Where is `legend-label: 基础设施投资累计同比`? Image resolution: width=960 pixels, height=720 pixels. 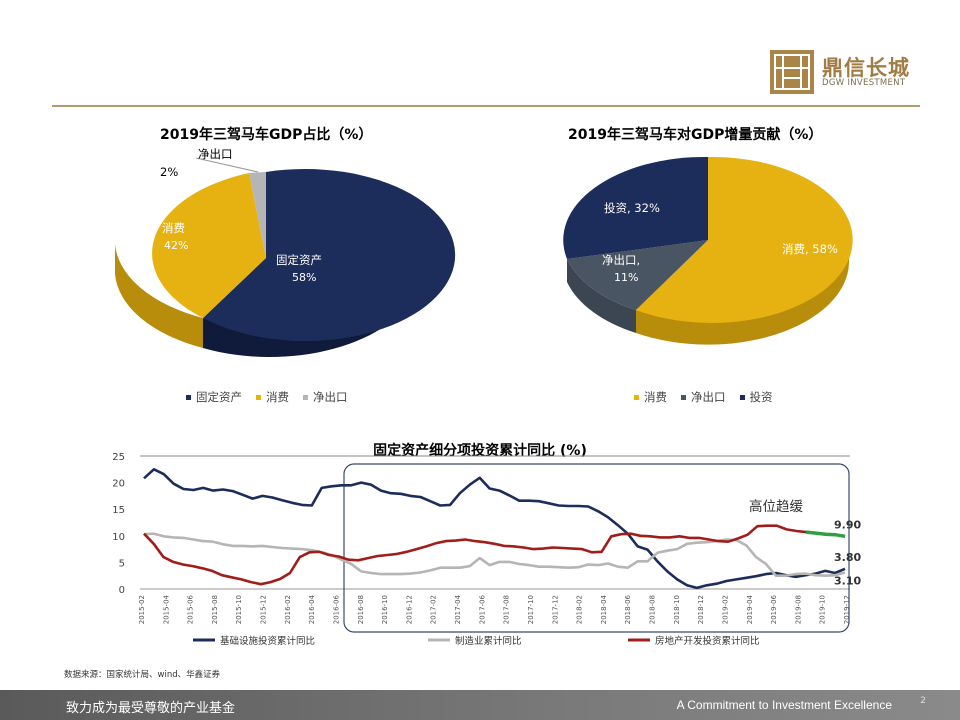 legend-label: 基础设施投资累计同比 is located at coordinates (267, 641).